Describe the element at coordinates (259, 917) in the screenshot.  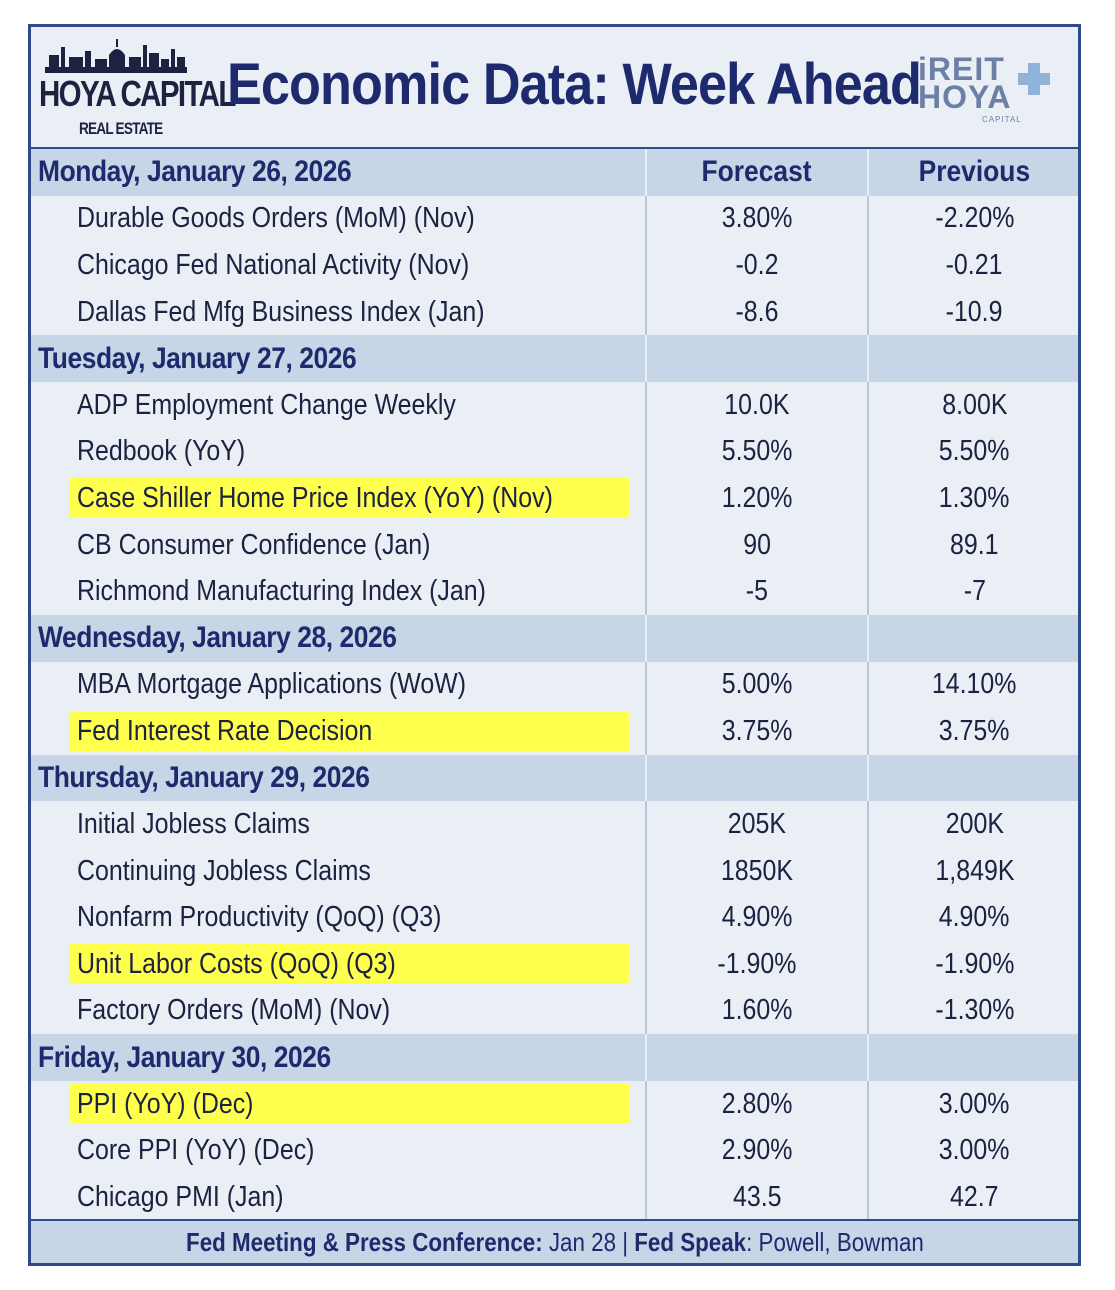
I see `indicator-name-text: Nonfarm Productivity (QoQ) (Q3)` at that location.